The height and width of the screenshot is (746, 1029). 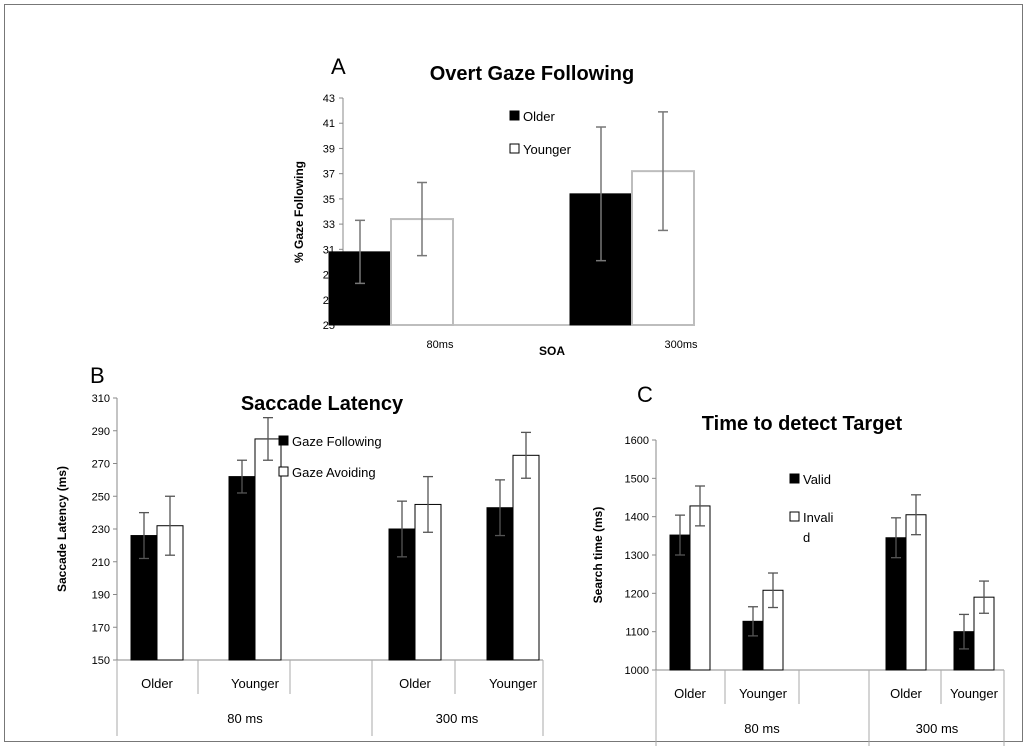 What do you see at coordinates (329, 99) in the screenshot?
I see `y-tick-label-a: 43` at bounding box center [329, 99].